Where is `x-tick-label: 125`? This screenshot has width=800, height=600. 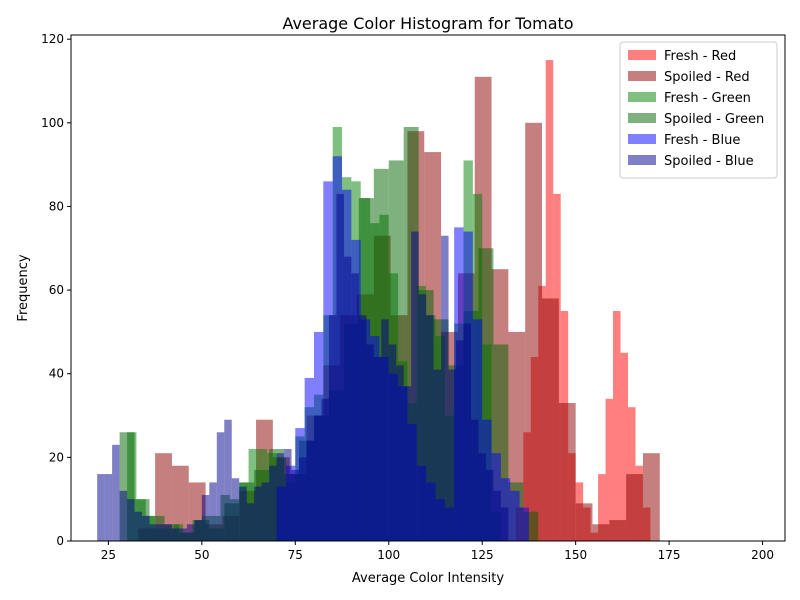
x-tick-label: 125 is located at coordinates (482, 555).